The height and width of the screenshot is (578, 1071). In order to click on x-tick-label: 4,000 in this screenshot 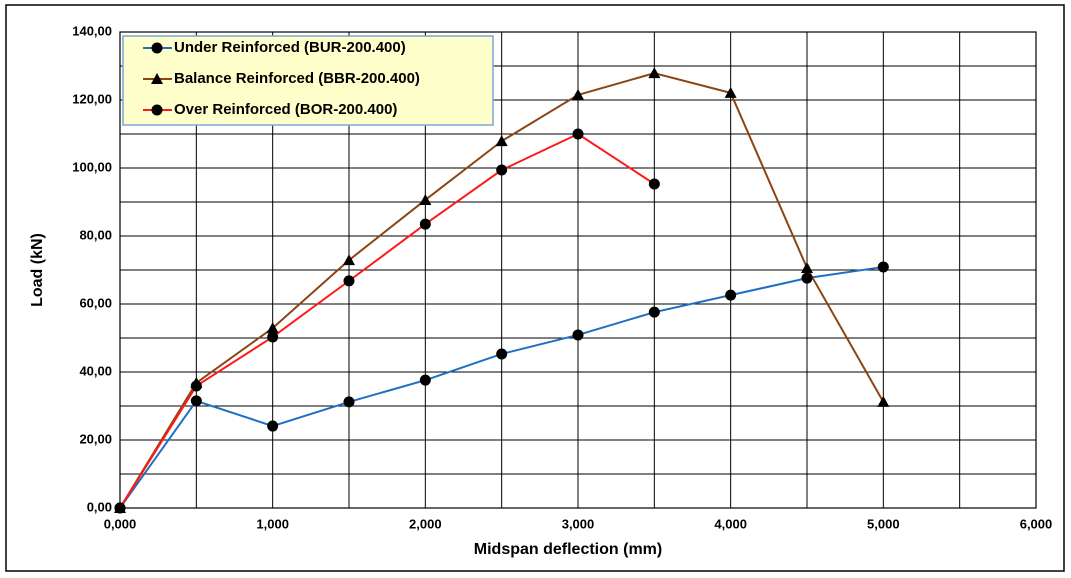, I will do `click(730, 523)`.